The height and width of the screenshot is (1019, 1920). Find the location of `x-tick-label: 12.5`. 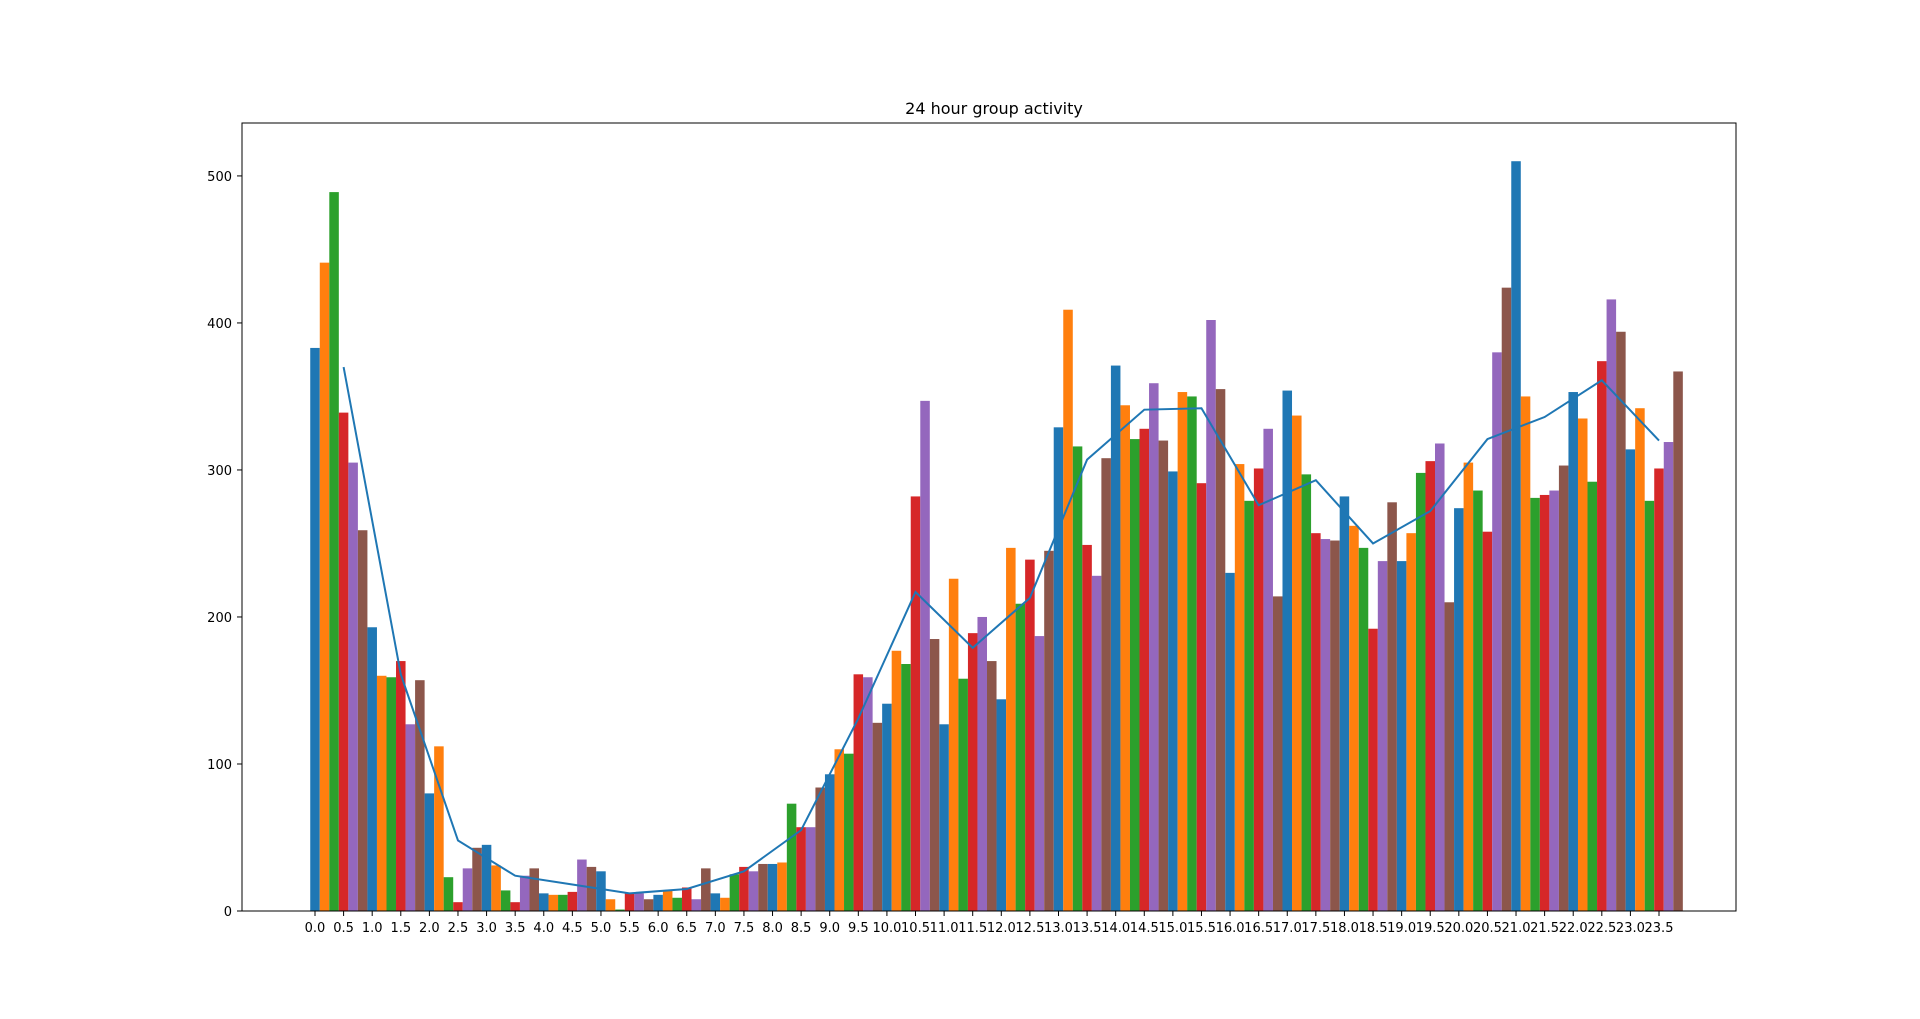

x-tick-label: 12.5 is located at coordinates (1029, 928).